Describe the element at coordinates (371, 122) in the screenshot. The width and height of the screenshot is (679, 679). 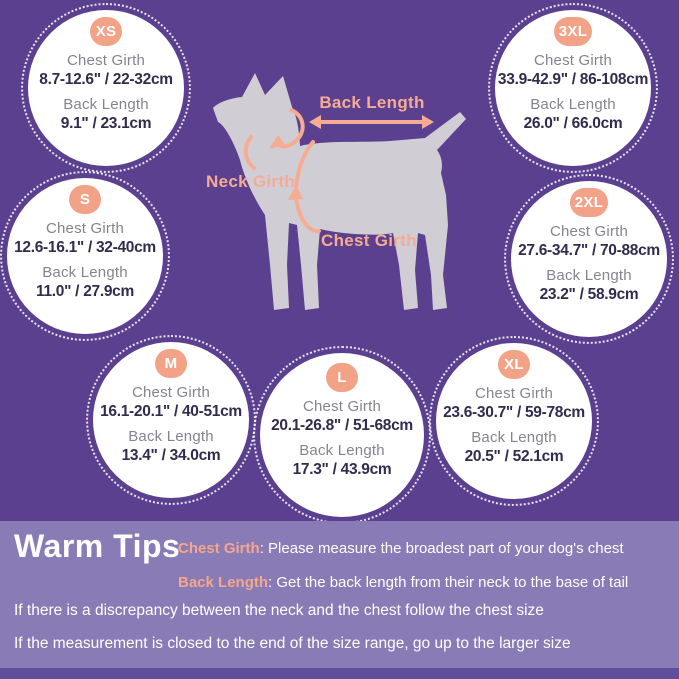
I see `back-length-arrow-icon` at that location.